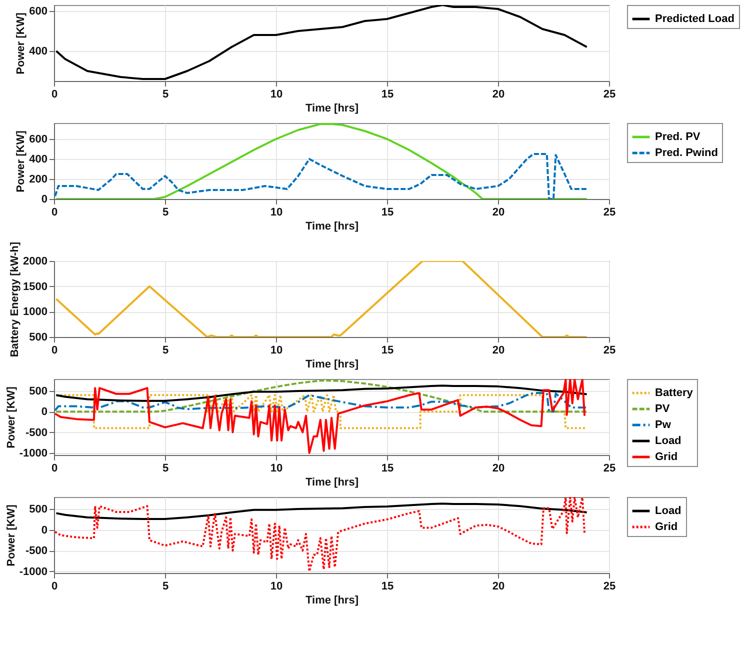 The height and width of the screenshot is (648, 744). I want to click on text: Load, so click(668, 511).